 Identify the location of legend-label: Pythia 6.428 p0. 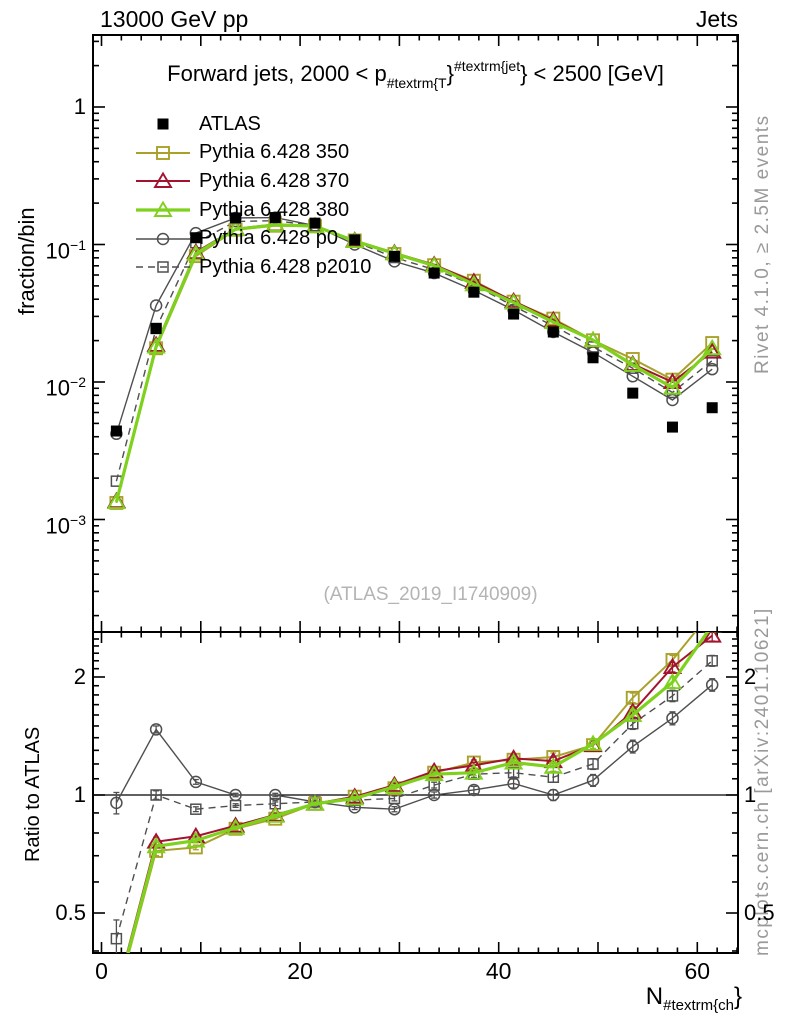
(268, 238).